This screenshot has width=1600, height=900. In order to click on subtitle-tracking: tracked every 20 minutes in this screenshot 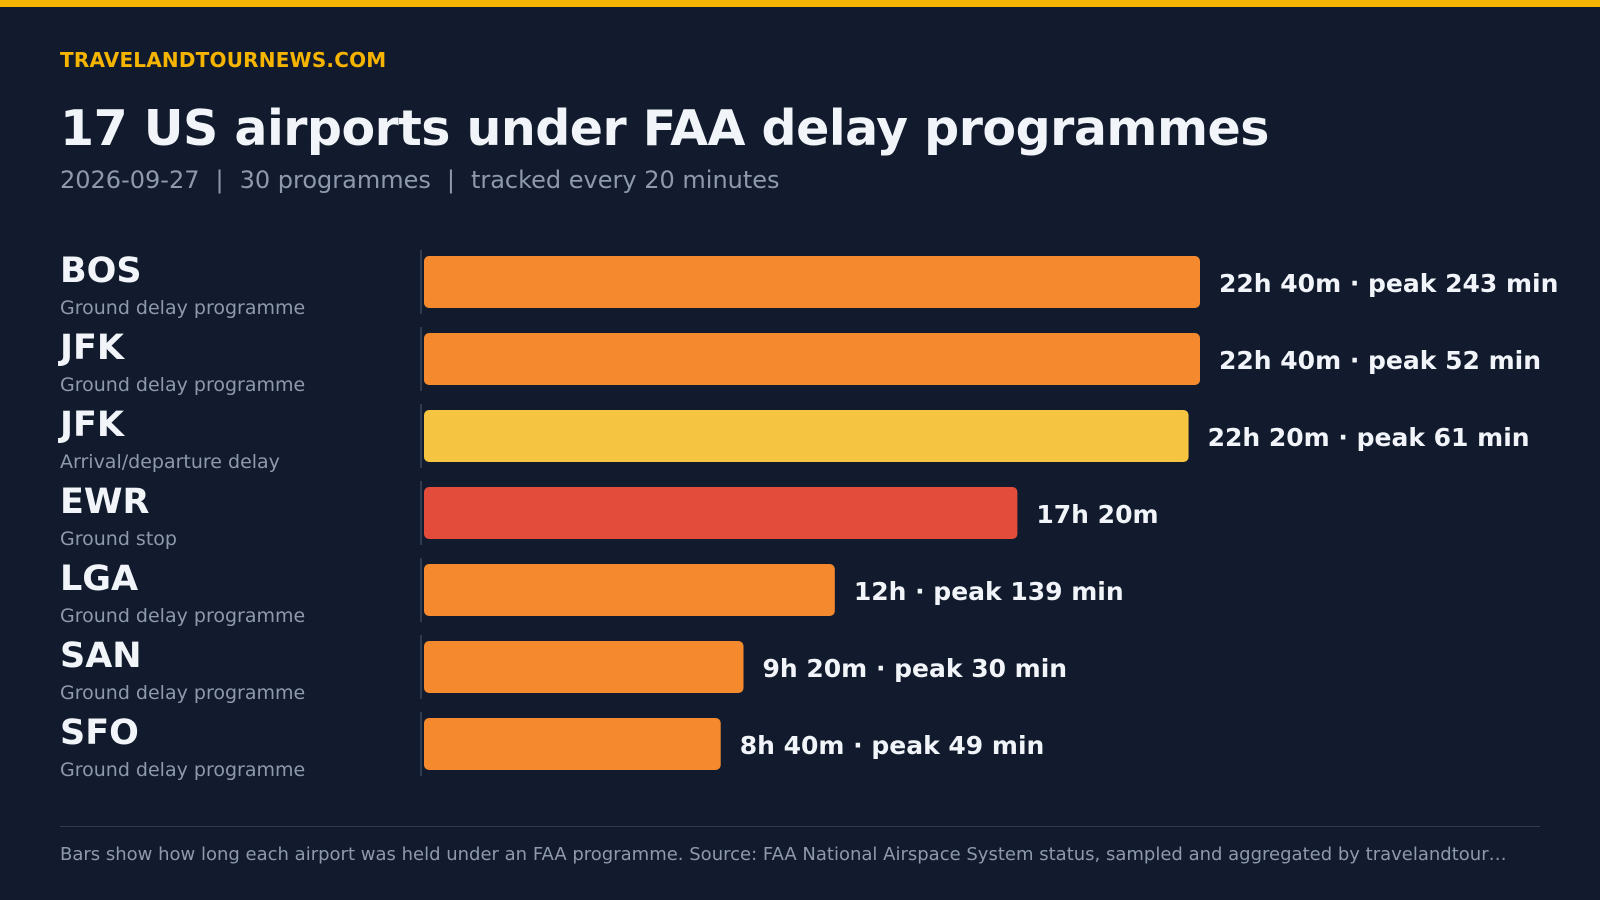, I will do `click(625, 180)`.